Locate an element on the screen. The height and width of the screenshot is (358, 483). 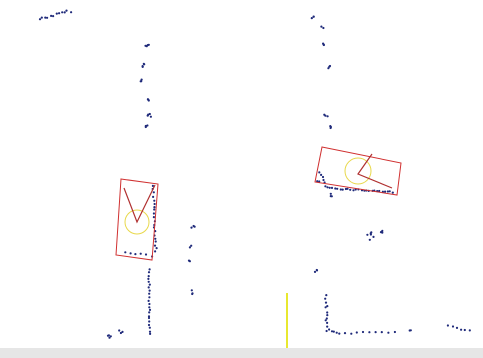
status-bar is located at coordinates (241, 353).